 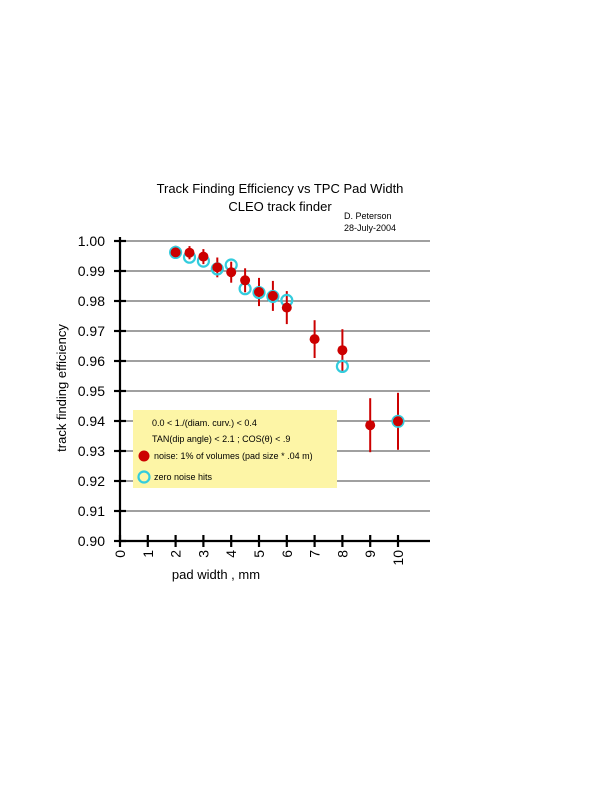 What do you see at coordinates (368, 216) in the screenshot?
I see `author-name: D. Peterson` at bounding box center [368, 216].